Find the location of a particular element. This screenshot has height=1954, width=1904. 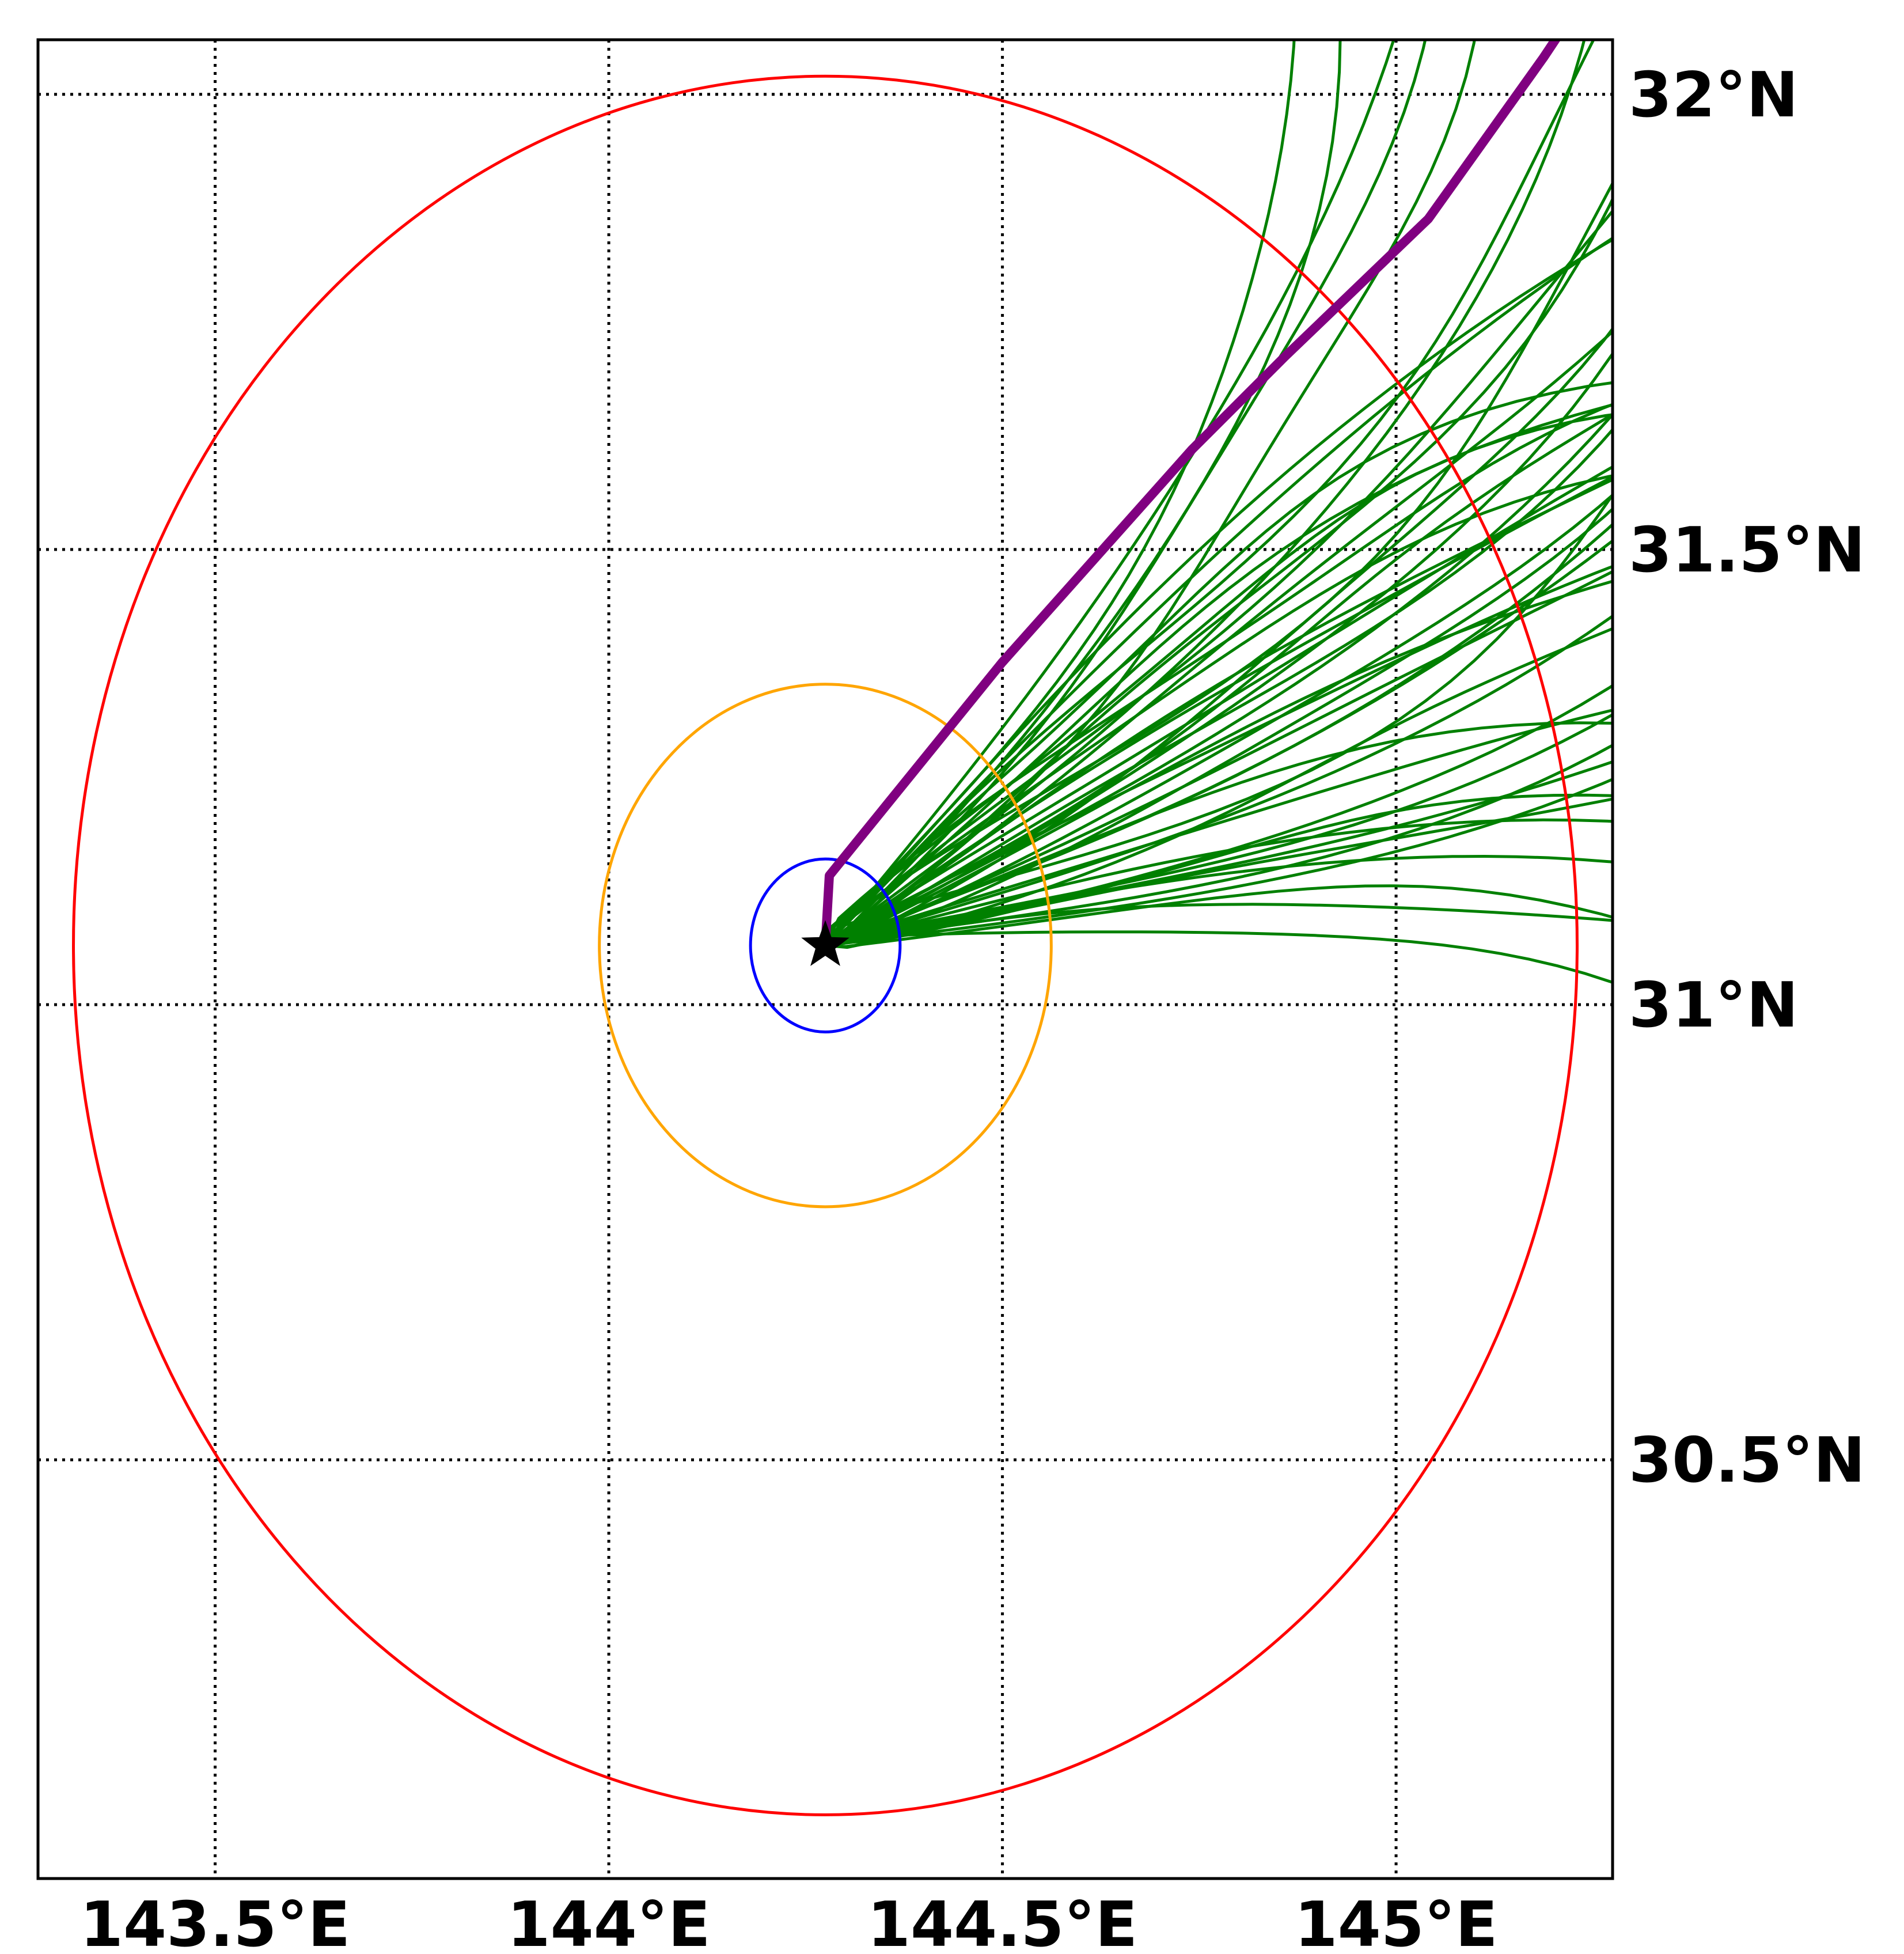

lon-tick-label: 144°E is located at coordinates (608, 1921).